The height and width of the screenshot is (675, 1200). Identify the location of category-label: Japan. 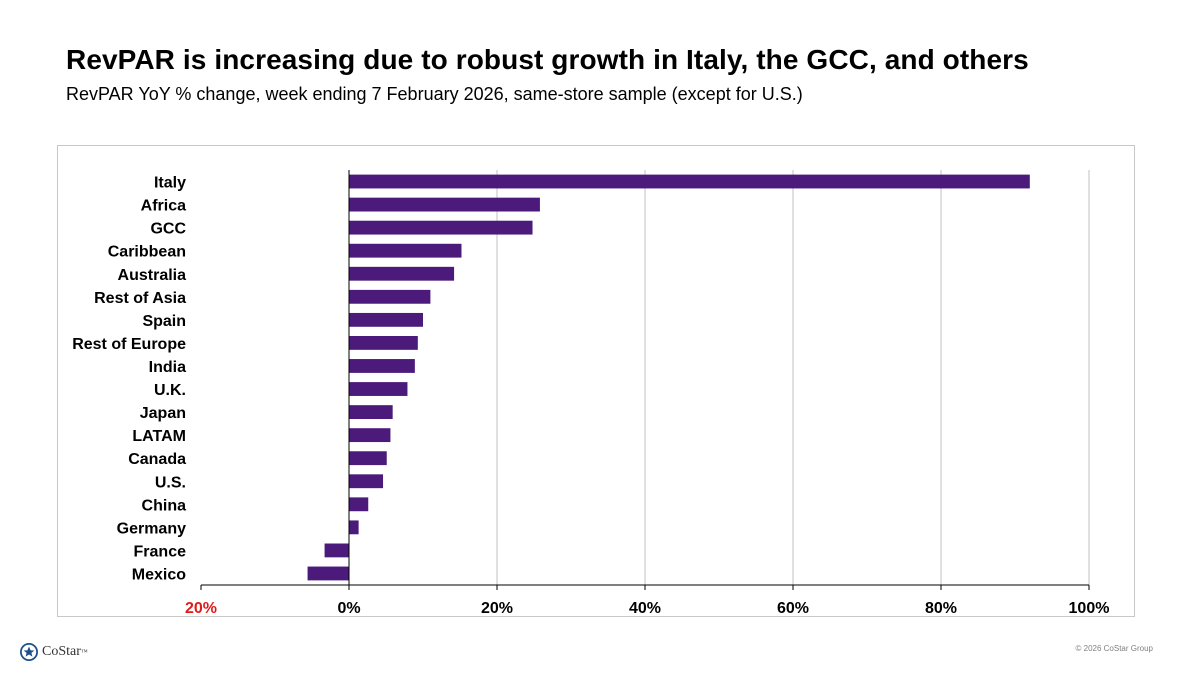
(163, 413).